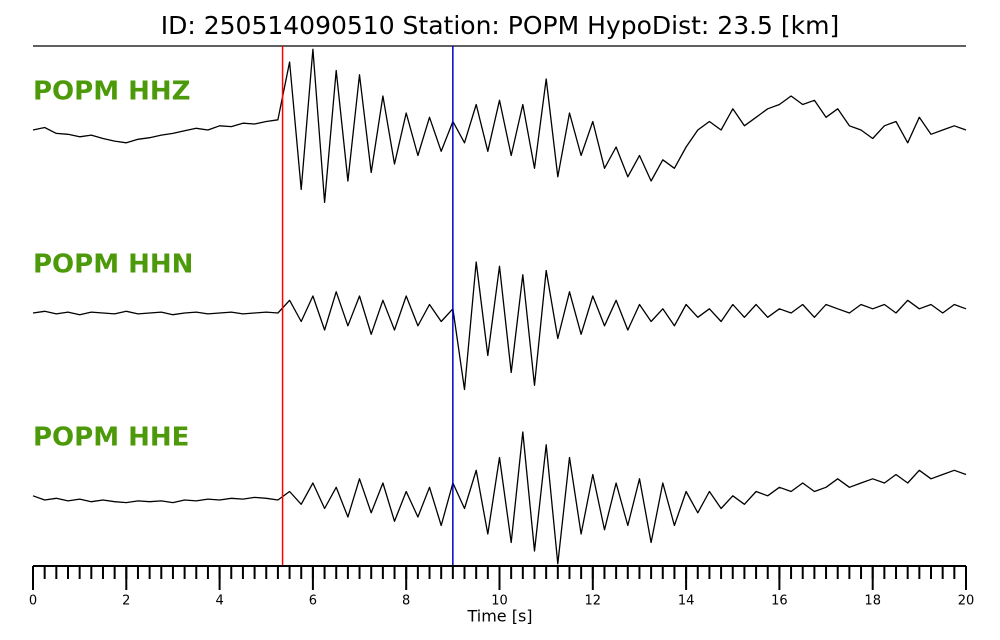 The image size is (1000, 640). What do you see at coordinates (126, 601) in the screenshot?
I see `x-tick-label: 2` at bounding box center [126, 601].